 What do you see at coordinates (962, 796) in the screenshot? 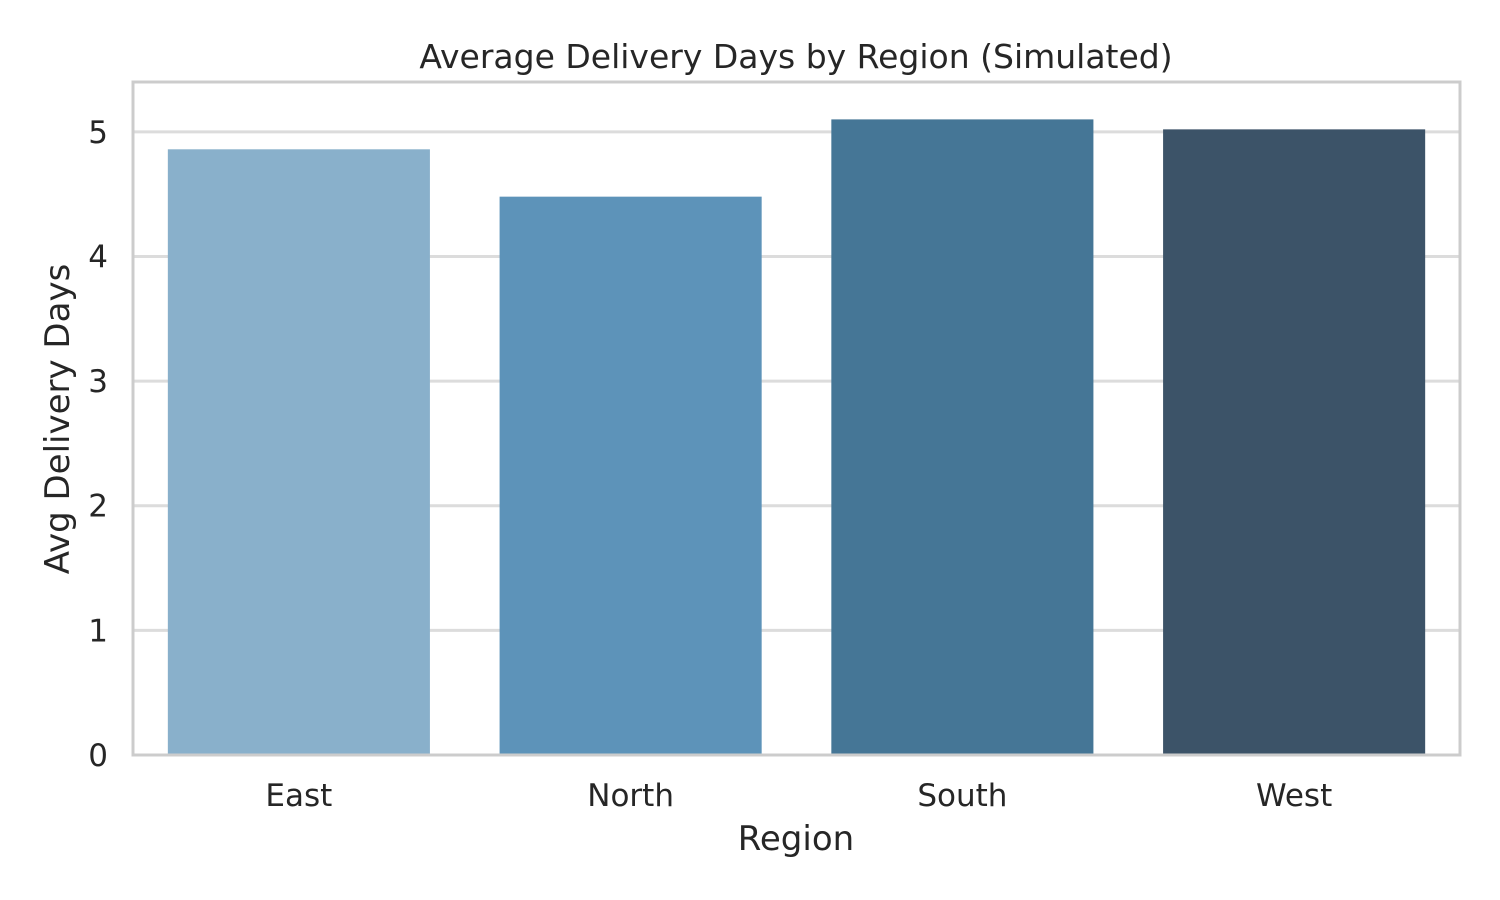
I see `x-tick-label: South` at bounding box center [962, 796].